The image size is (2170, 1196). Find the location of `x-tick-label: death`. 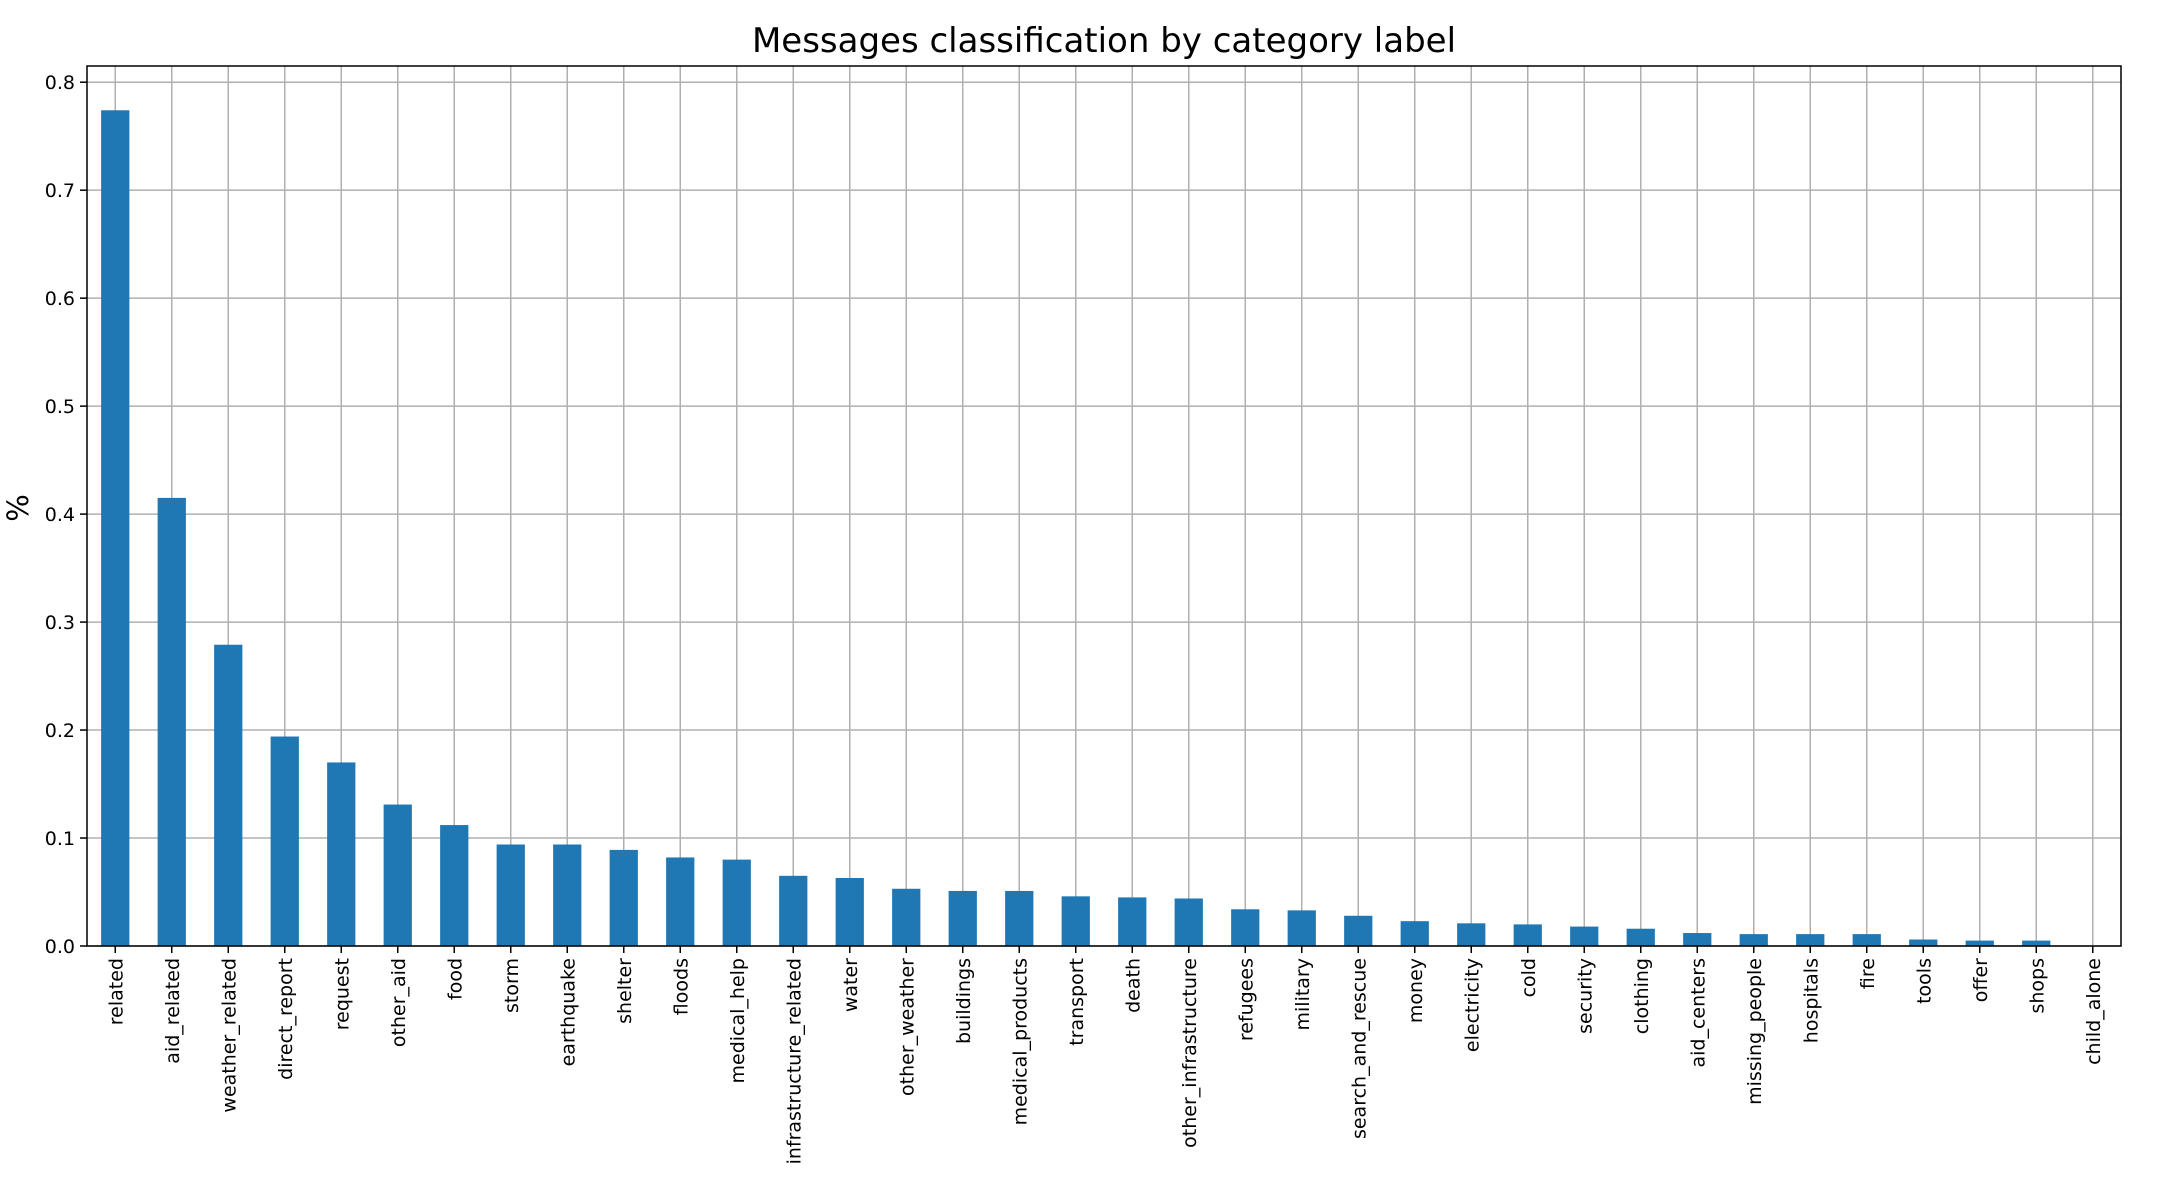

x-tick-label: death is located at coordinates (1133, 985).